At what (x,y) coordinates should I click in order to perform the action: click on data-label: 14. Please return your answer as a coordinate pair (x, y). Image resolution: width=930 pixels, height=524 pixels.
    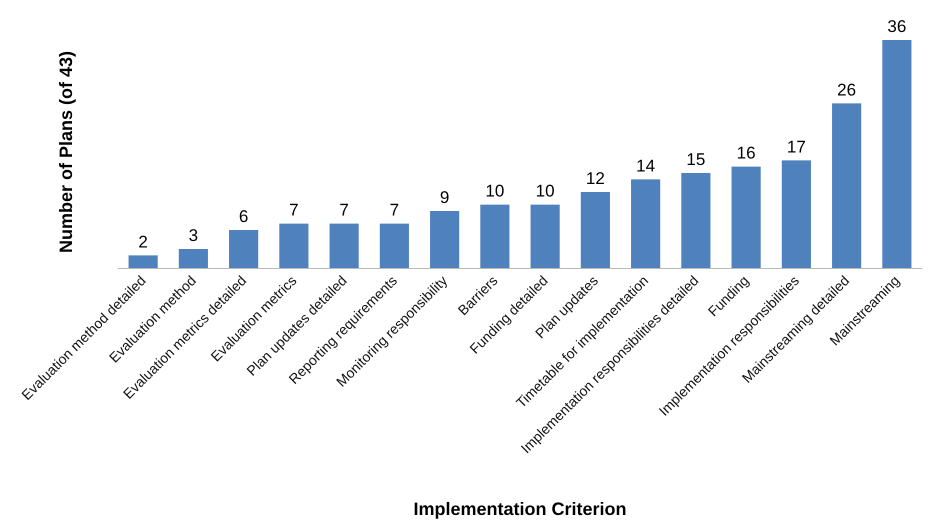
    Looking at the image, I should click on (646, 166).